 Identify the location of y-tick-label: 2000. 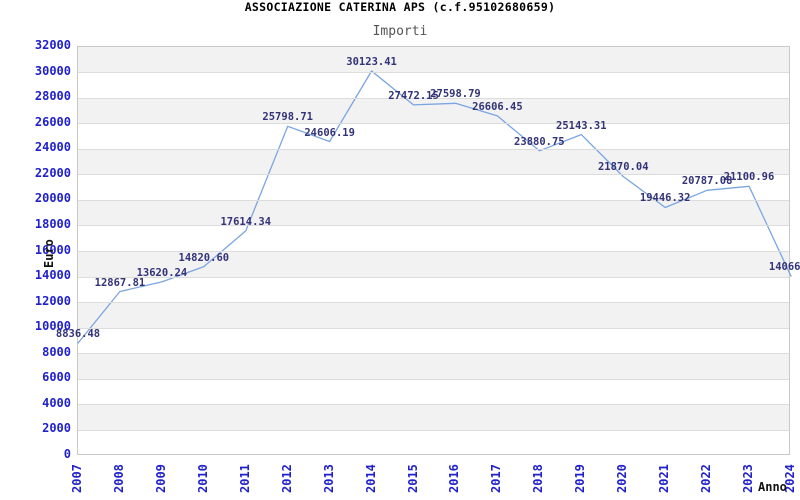
(56, 428).